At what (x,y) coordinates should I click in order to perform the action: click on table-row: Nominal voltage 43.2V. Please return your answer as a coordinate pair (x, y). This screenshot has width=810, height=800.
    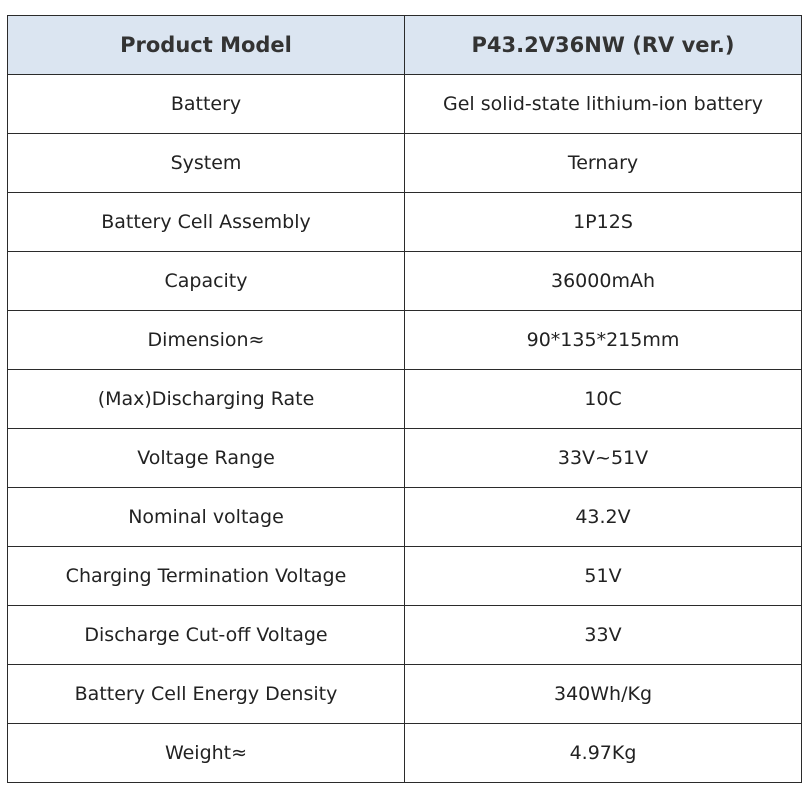
    Looking at the image, I should click on (404, 517).